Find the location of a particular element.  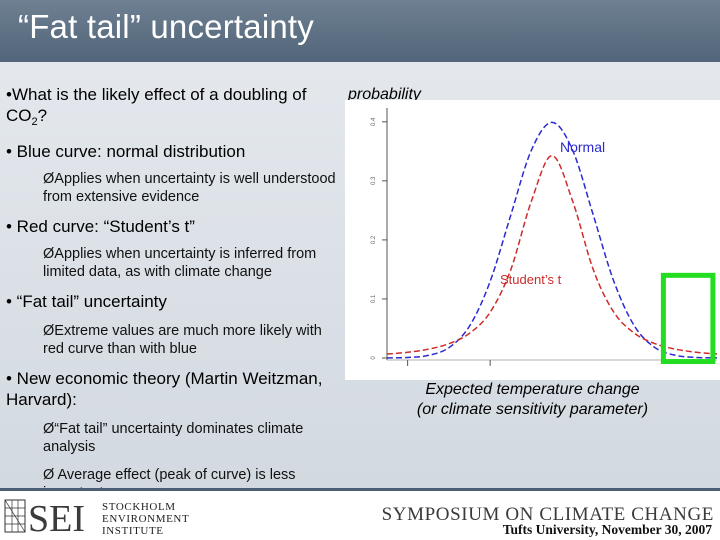

slide-title: “Fat tail” uncertainty is located at coordinates (166, 26).